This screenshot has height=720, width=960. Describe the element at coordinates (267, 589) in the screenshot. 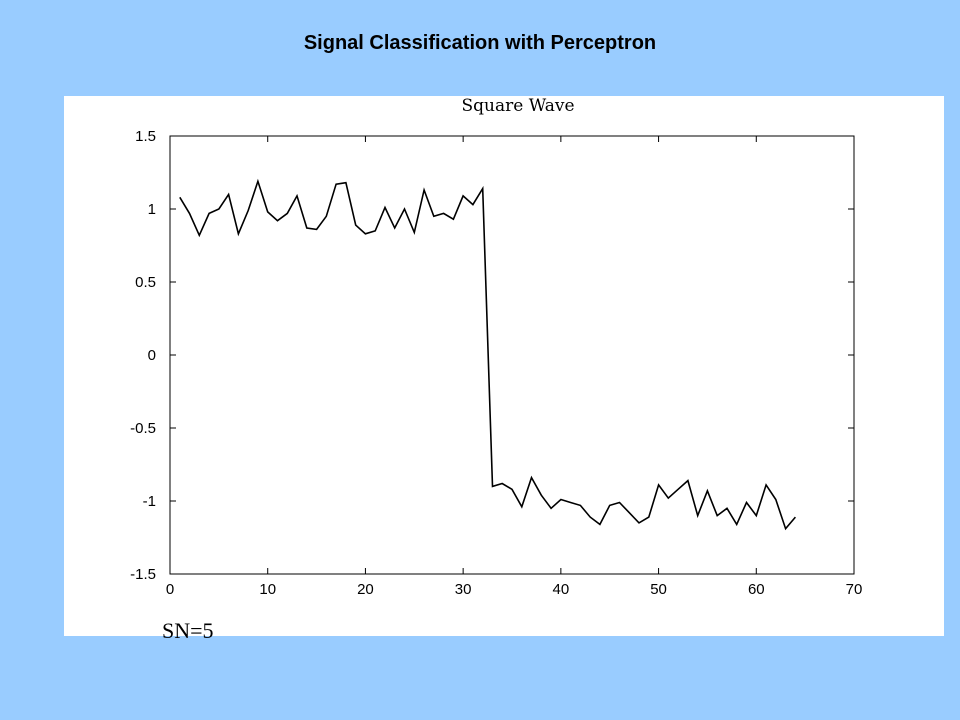

I see `x-tick-label: 10` at that location.